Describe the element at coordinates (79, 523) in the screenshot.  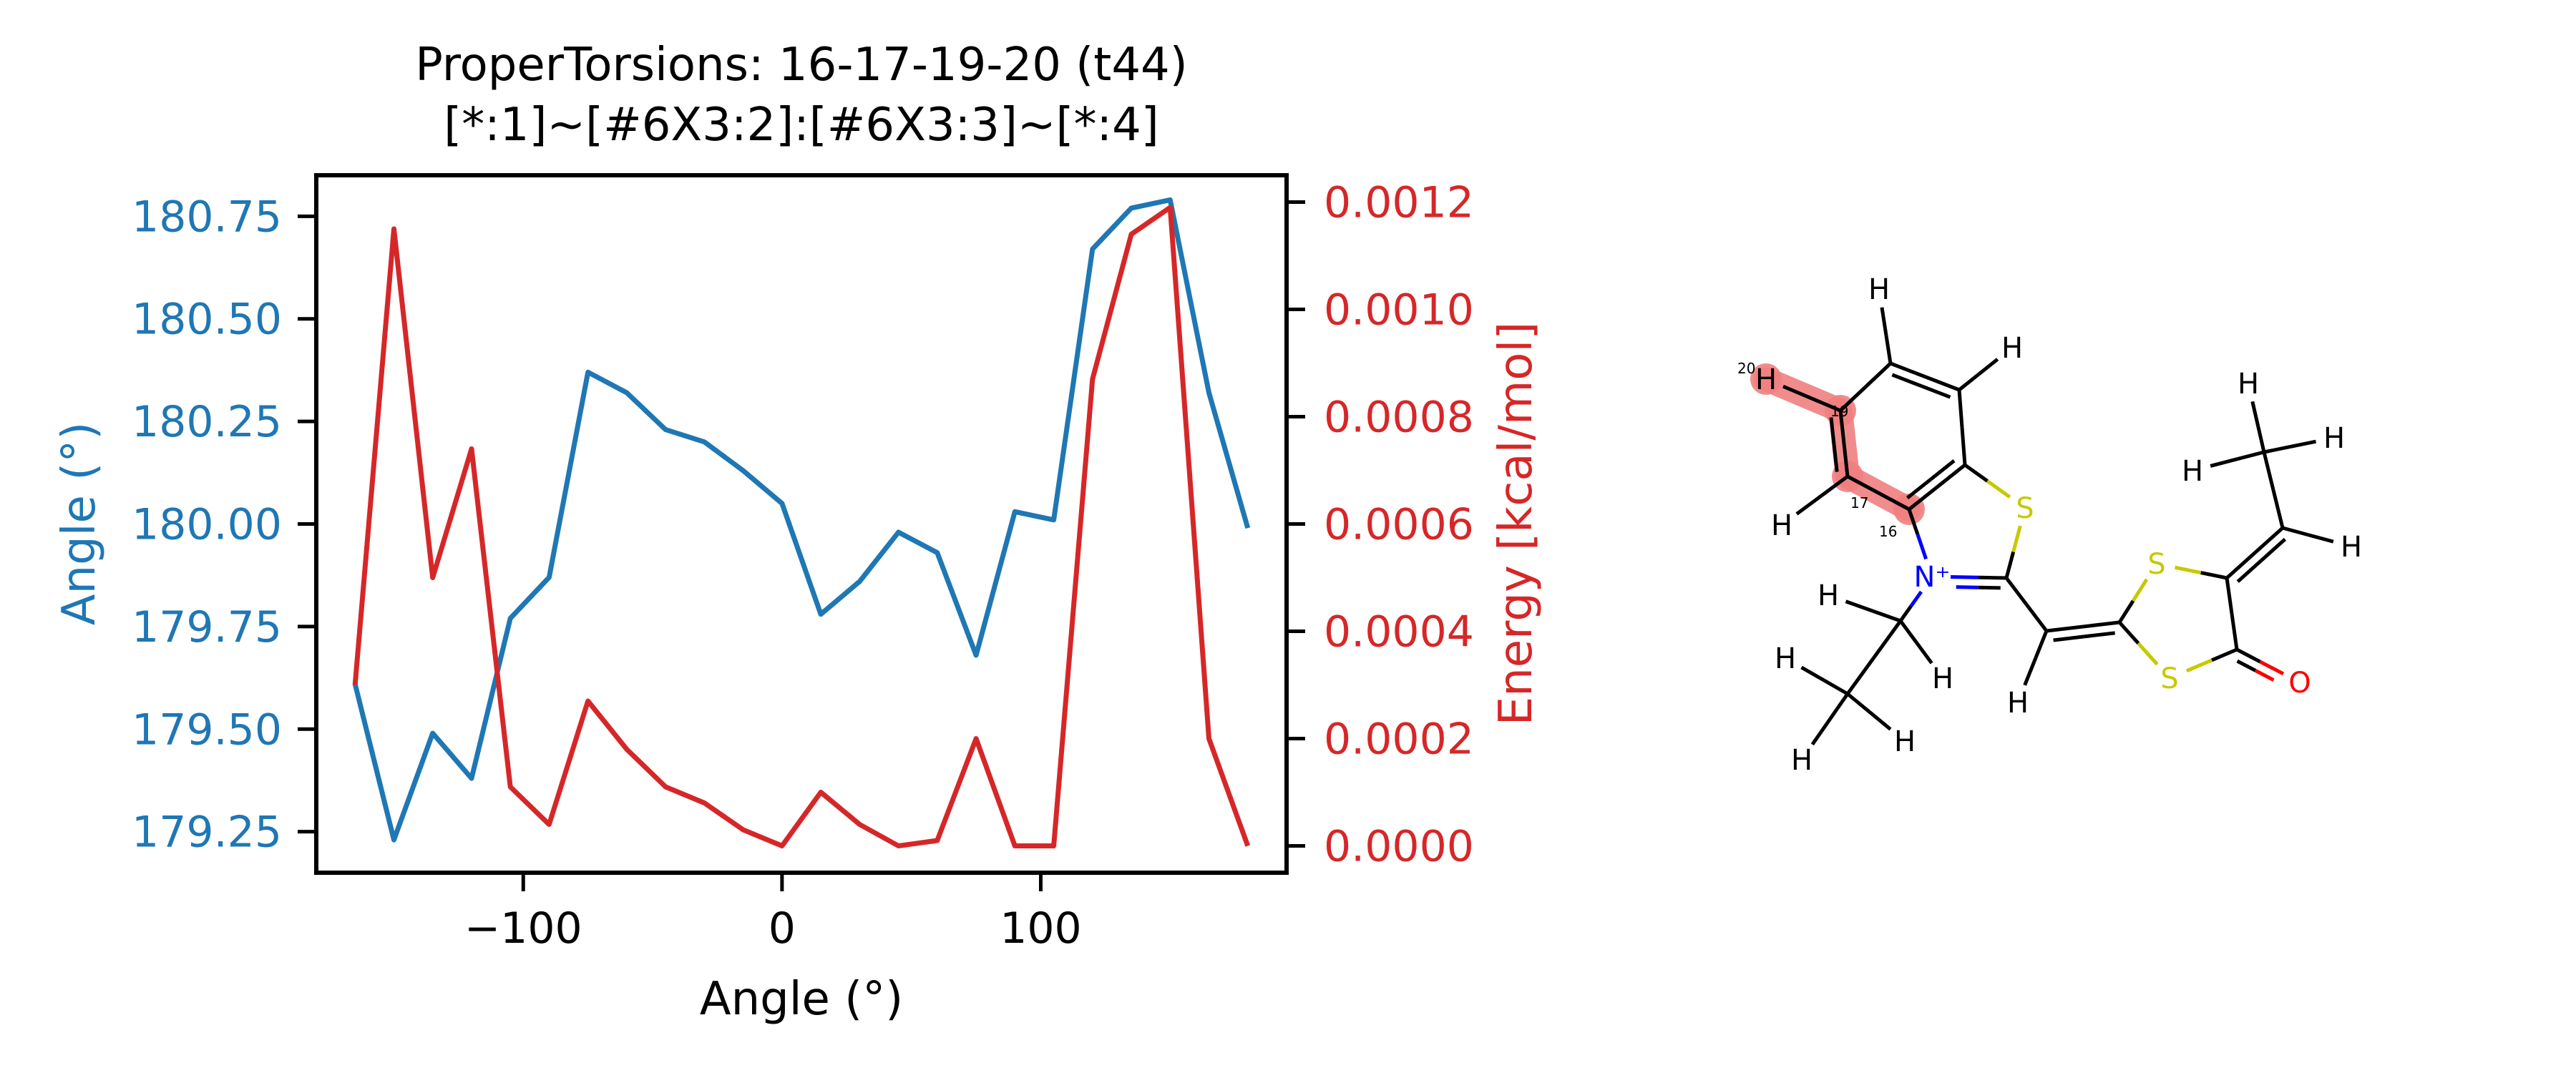
I see `y-axis-left-label: Angle (°)` at that location.